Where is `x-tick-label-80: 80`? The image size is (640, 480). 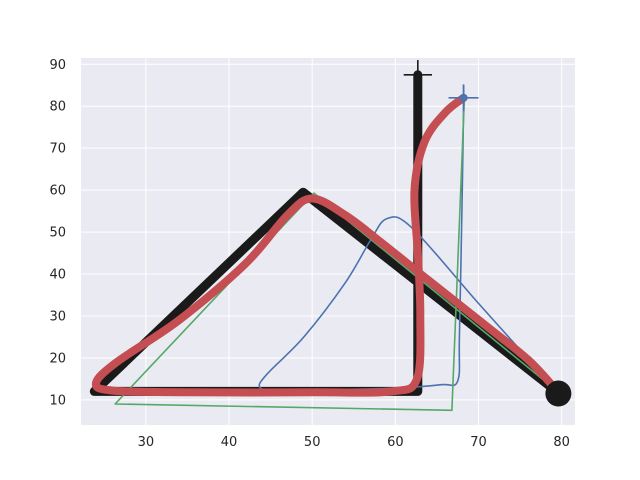
x-tick-label-80: 80 is located at coordinates (561, 442).